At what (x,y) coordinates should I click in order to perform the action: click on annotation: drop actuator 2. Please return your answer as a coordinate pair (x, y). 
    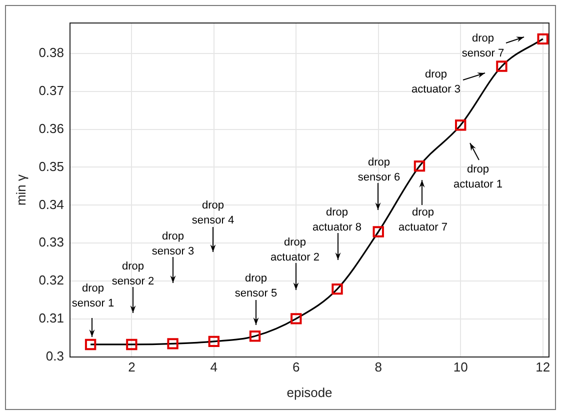
    Looking at the image, I should click on (295, 250).